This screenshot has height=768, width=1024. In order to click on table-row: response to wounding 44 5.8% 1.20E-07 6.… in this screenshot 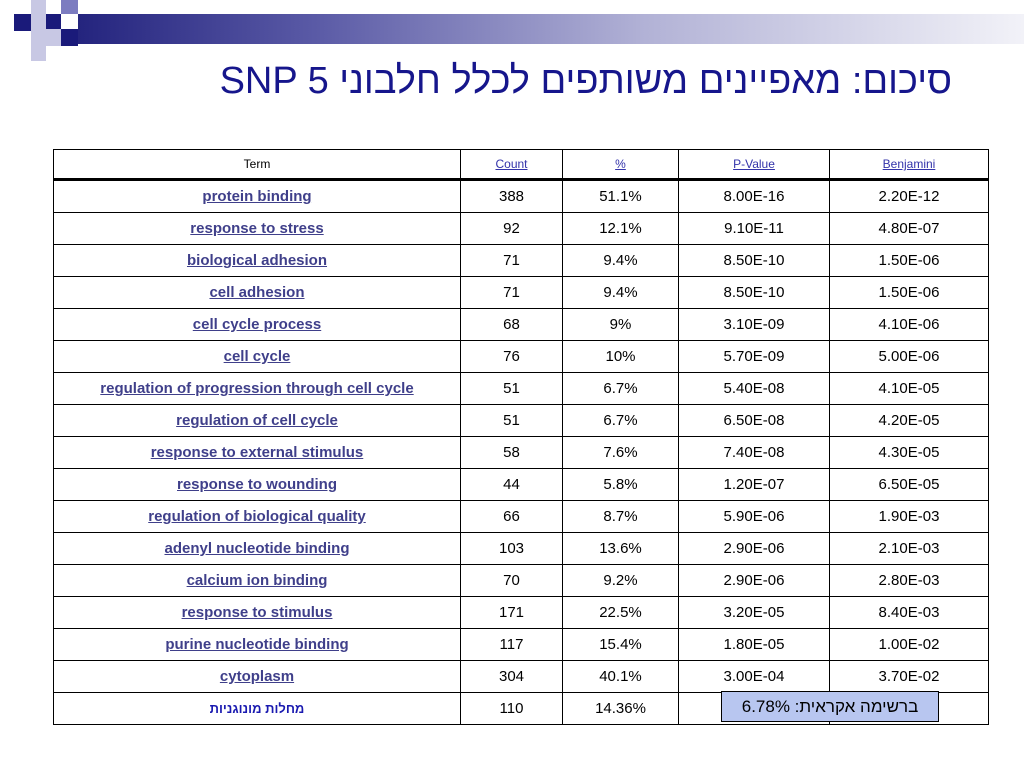, I will do `click(521, 484)`.